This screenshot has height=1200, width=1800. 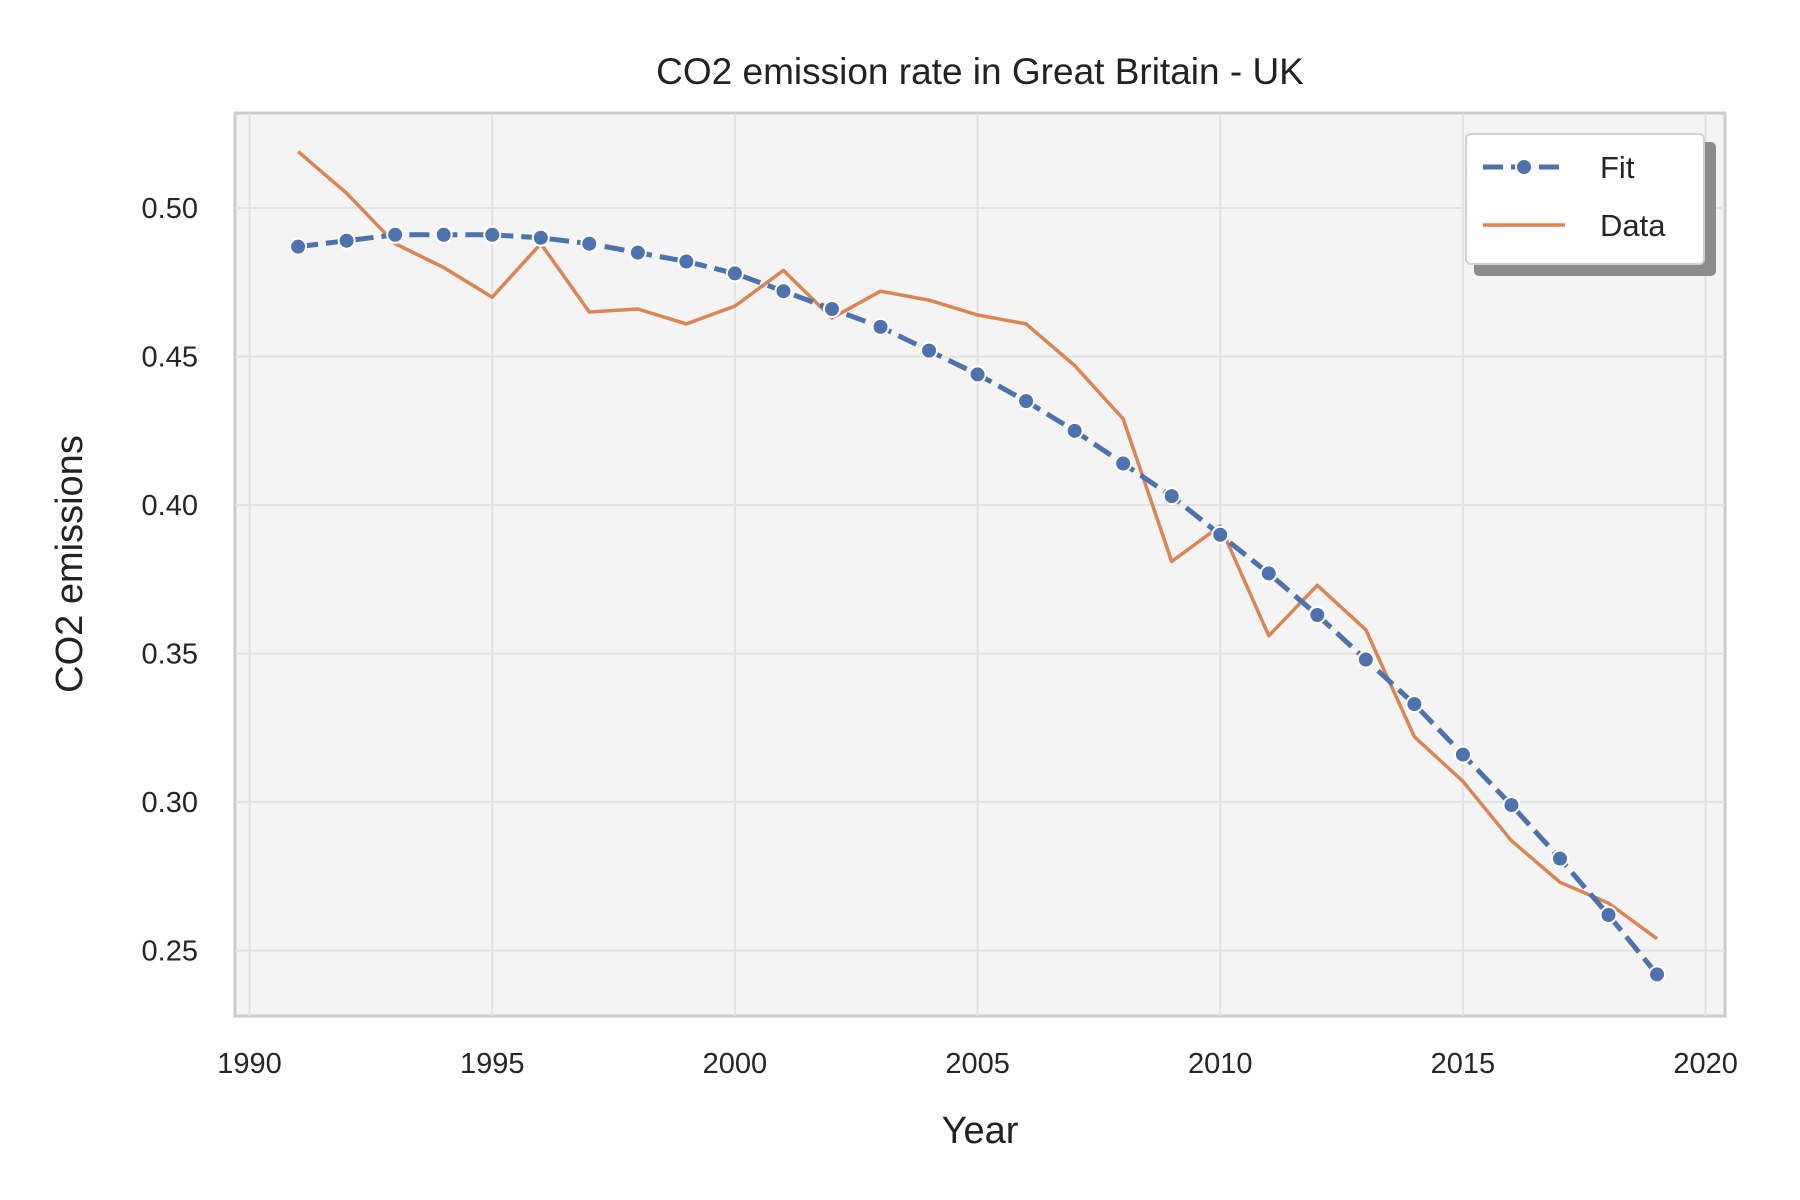 I want to click on y-tick-label: 0.40, so click(x=170, y=506).